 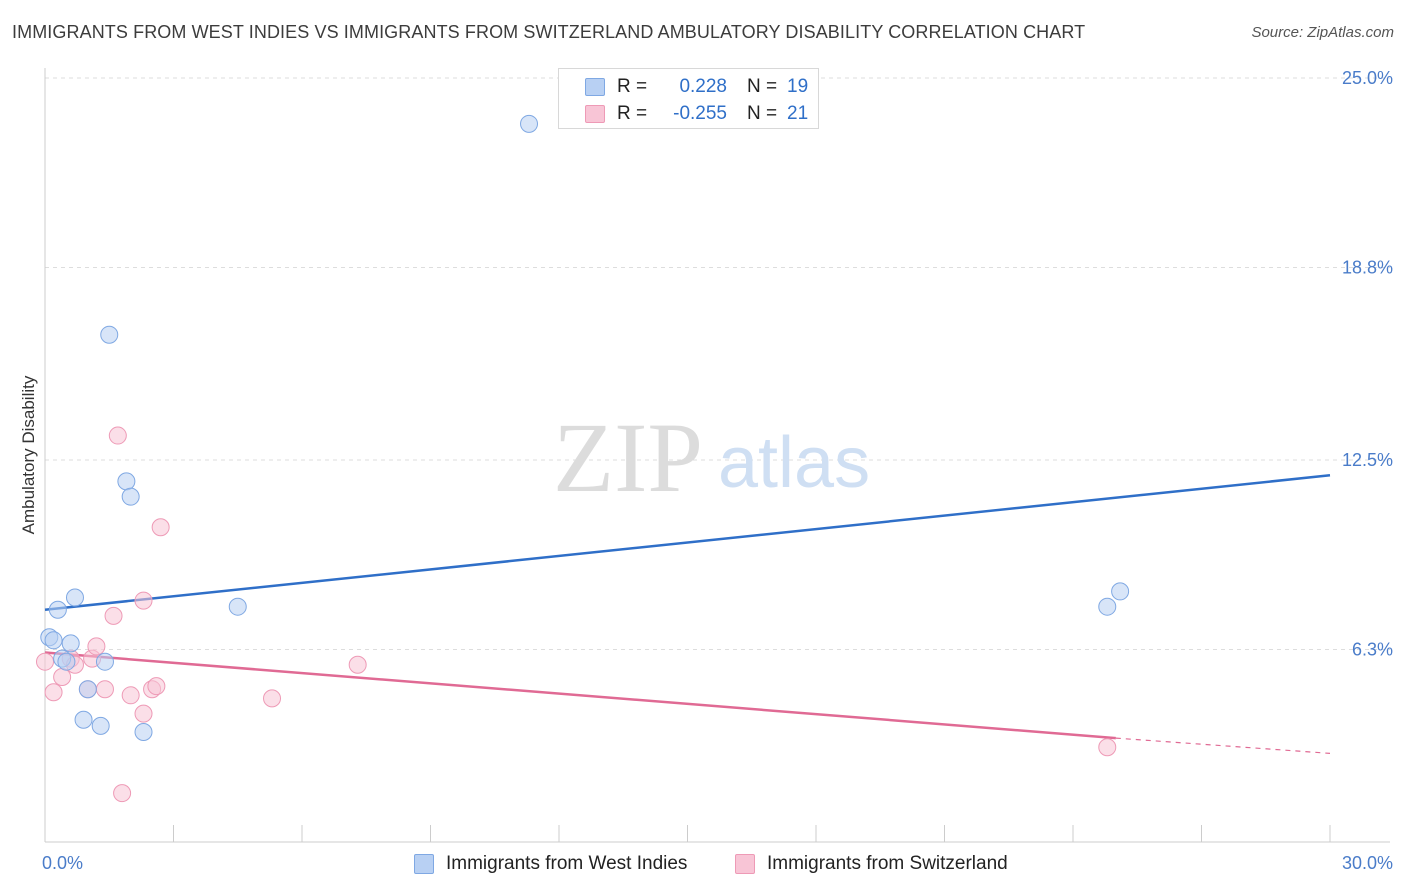 I want to click on y-tick-label: 18.8%, so click(x=1367, y=267).